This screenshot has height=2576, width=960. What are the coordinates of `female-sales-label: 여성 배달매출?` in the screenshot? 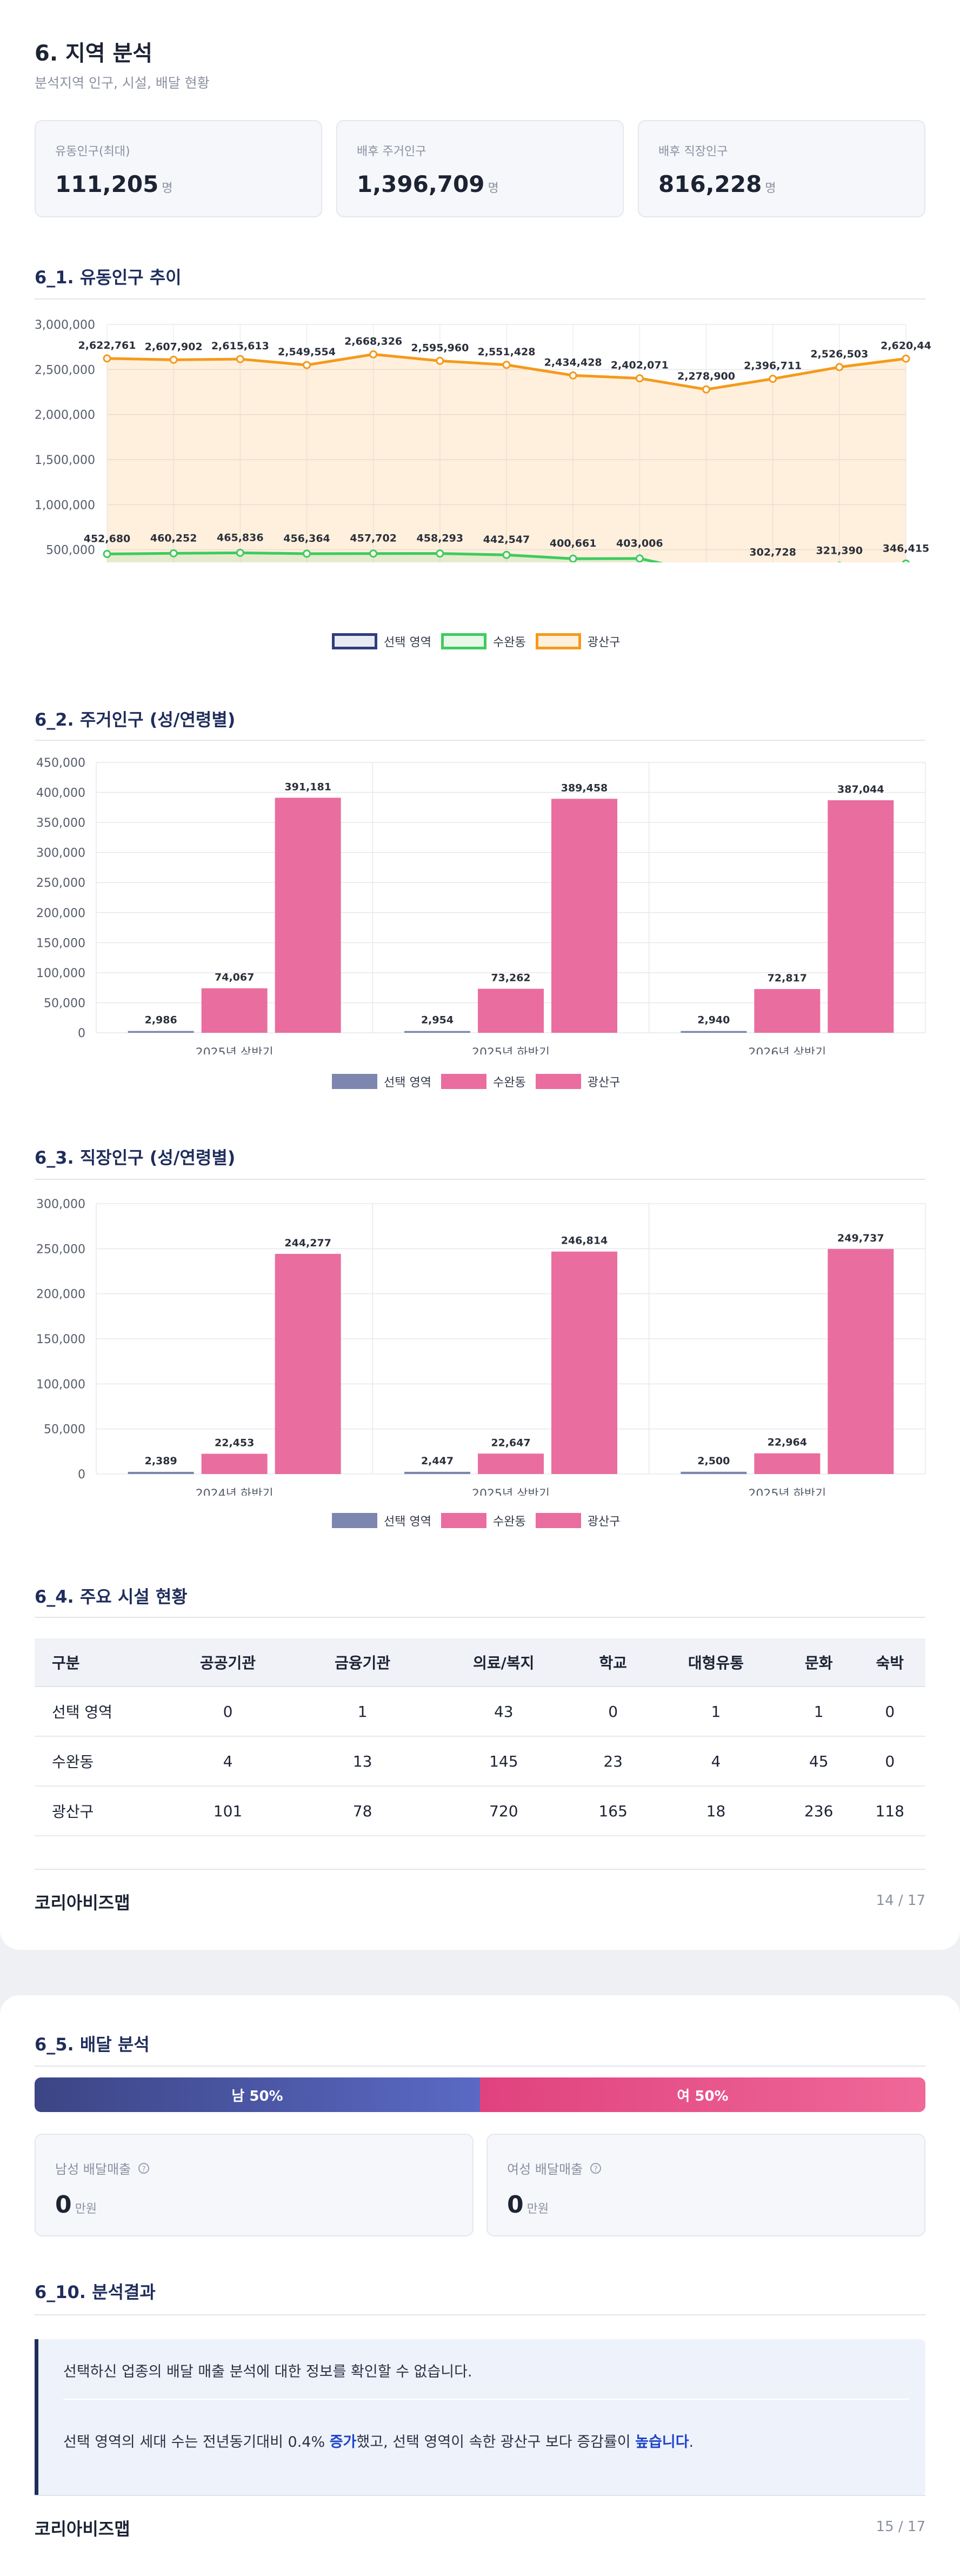 It's located at (554, 2168).